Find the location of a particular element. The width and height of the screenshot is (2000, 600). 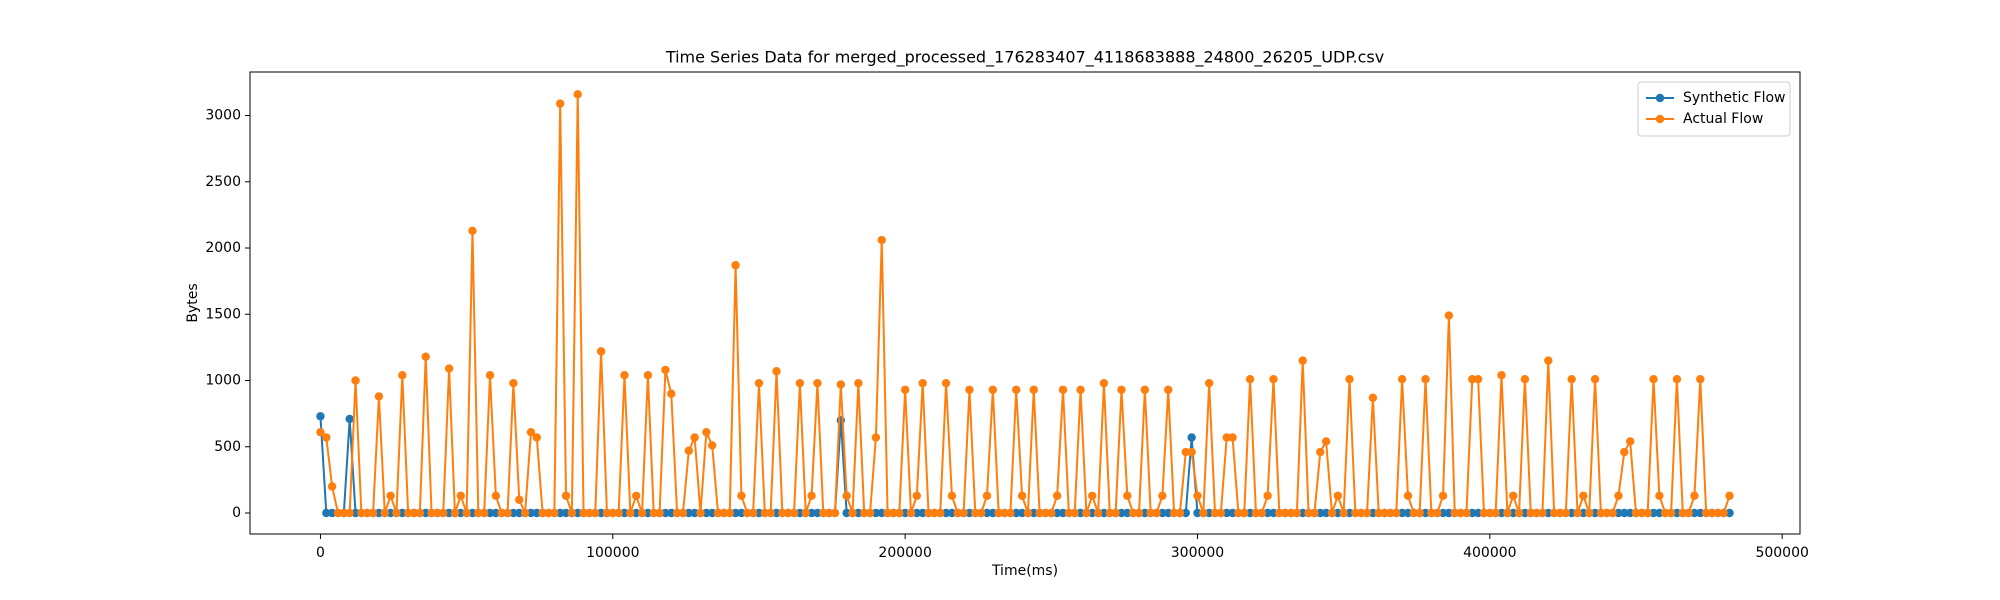

legend-label: Synthetic Flow is located at coordinates (1734, 98).